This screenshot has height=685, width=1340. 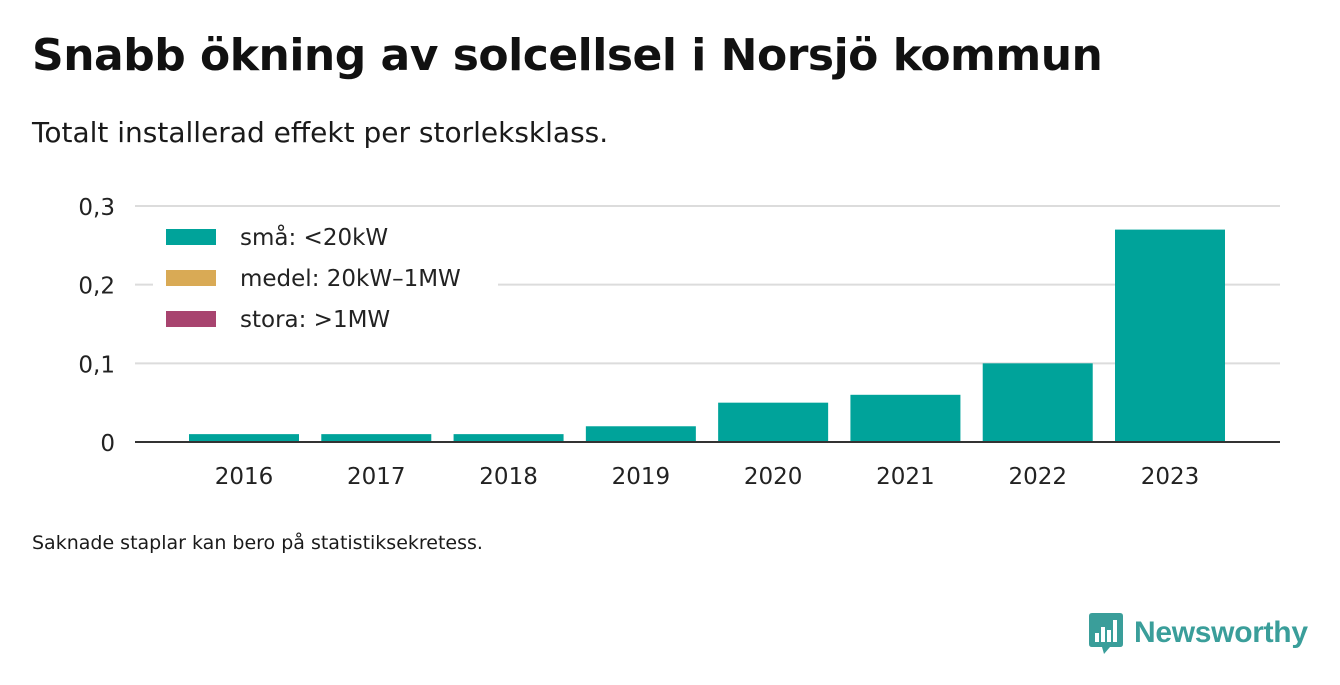 I want to click on x-tick-label: 2016, so click(x=244, y=477).